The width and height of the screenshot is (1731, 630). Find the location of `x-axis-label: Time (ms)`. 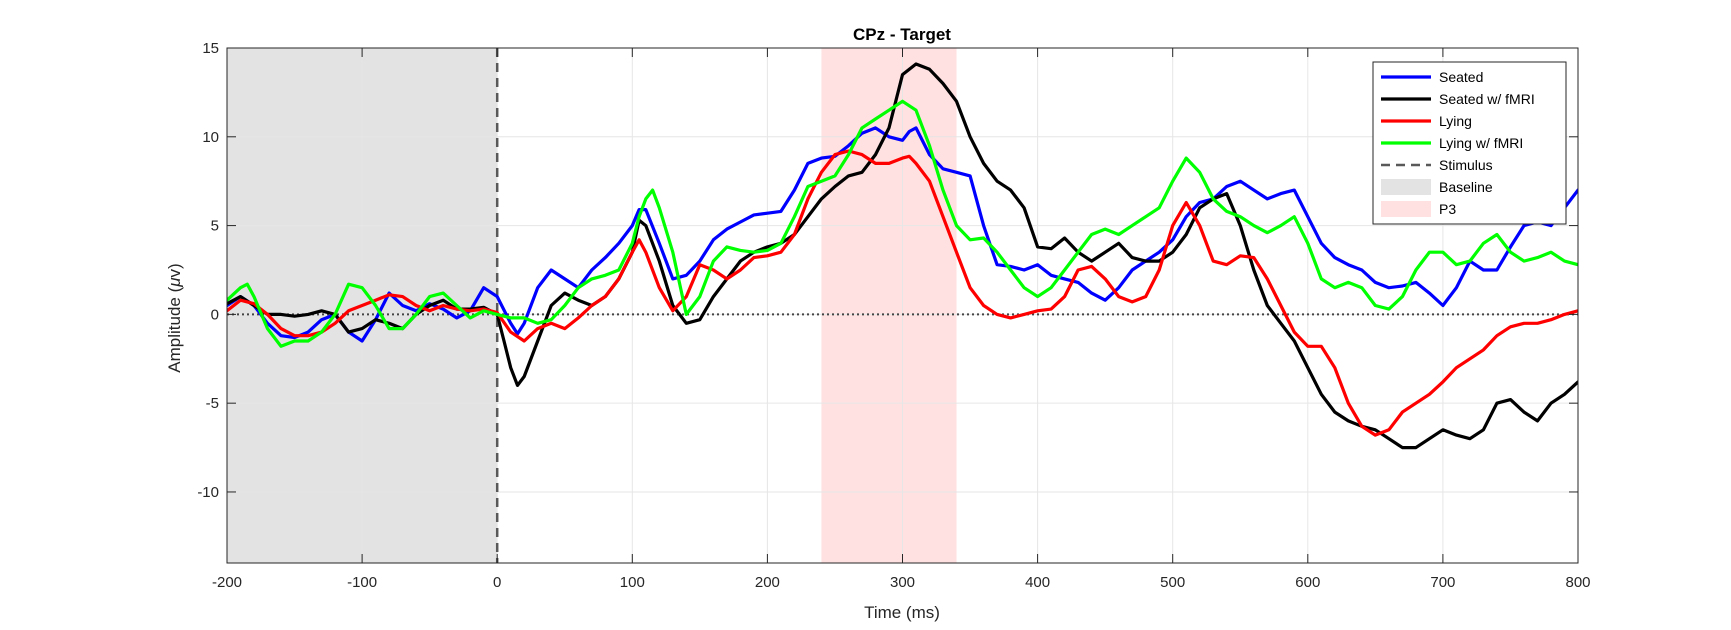

x-axis-label: Time (ms) is located at coordinates (902, 612).